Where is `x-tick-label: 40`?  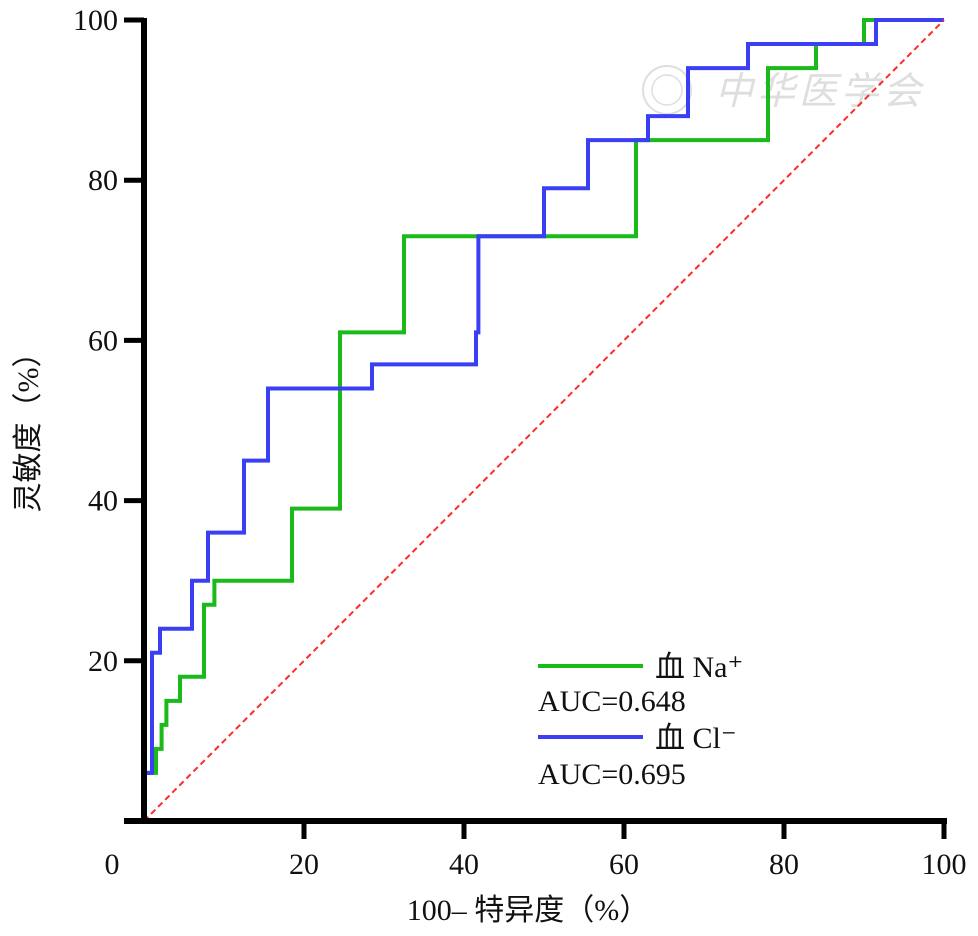
x-tick-label: 40 is located at coordinates (464, 864).